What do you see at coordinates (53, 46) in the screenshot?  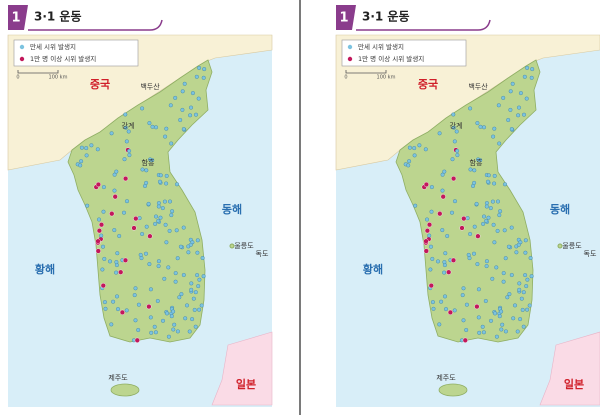 I see `legend-label: 만세 시위 발생지` at bounding box center [53, 46].